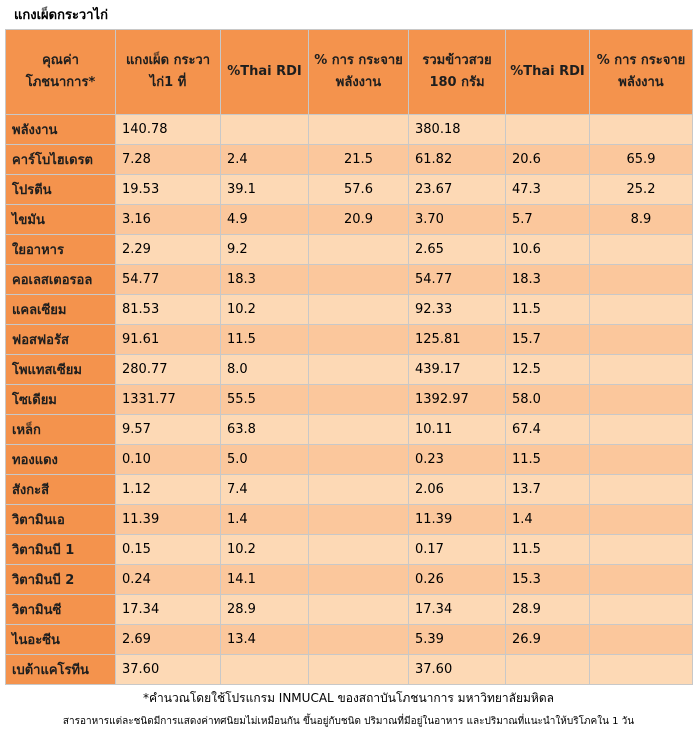  Describe the element at coordinates (60, 669) in the screenshot. I see `nutrient-name: เบต้าแคโรทีน` at that location.